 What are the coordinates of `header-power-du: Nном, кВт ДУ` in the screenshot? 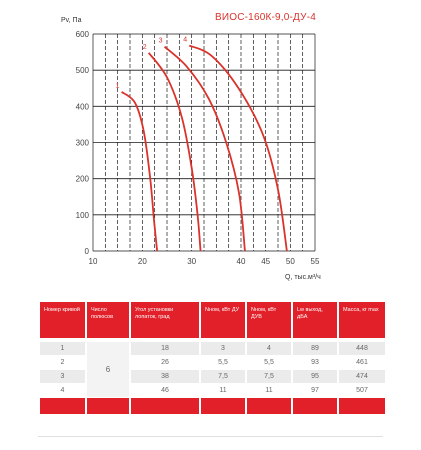 It's located at (223, 320).